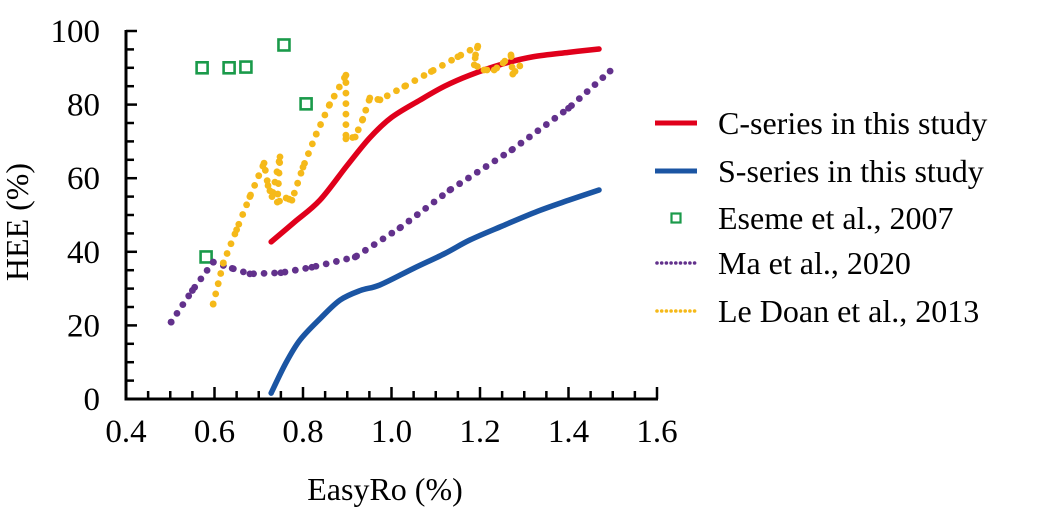  What do you see at coordinates (214, 432) in the screenshot?
I see `x-tick-label: 0.6` at bounding box center [214, 432].